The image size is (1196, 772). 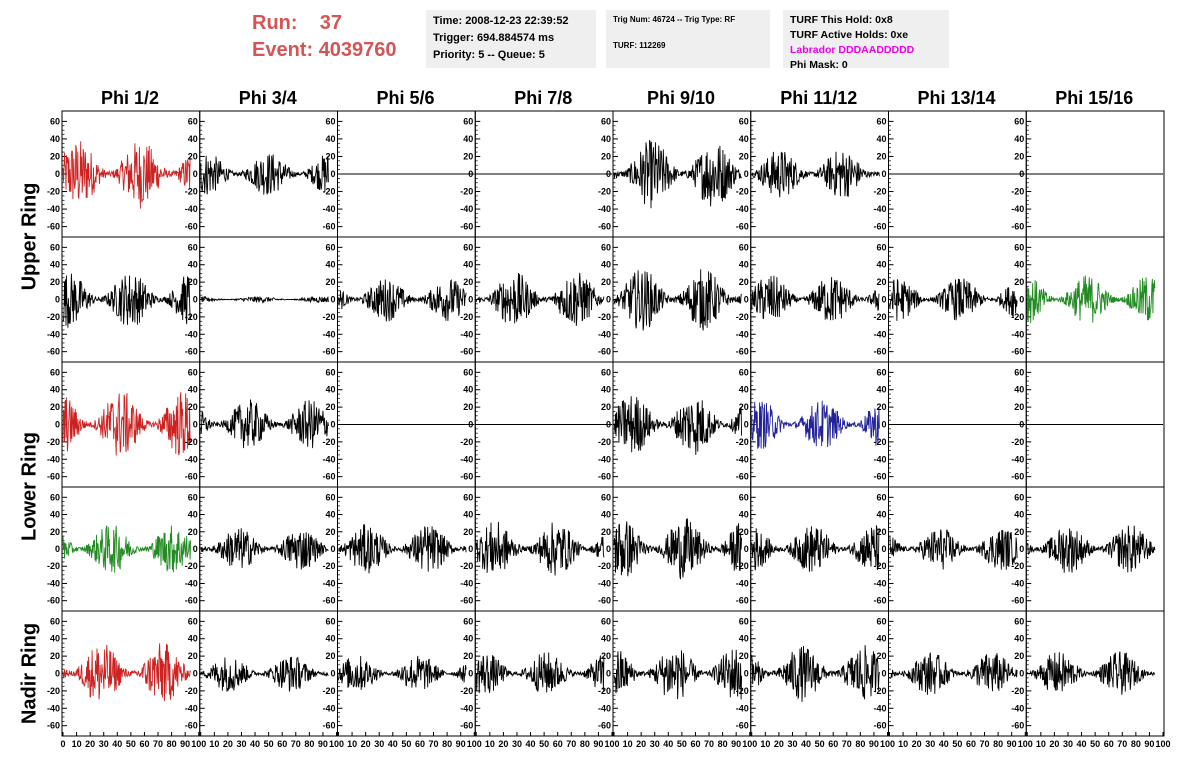 What do you see at coordinates (275, 23) in the screenshot?
I see `run-label: Run:` at bounding box center [275, 23].